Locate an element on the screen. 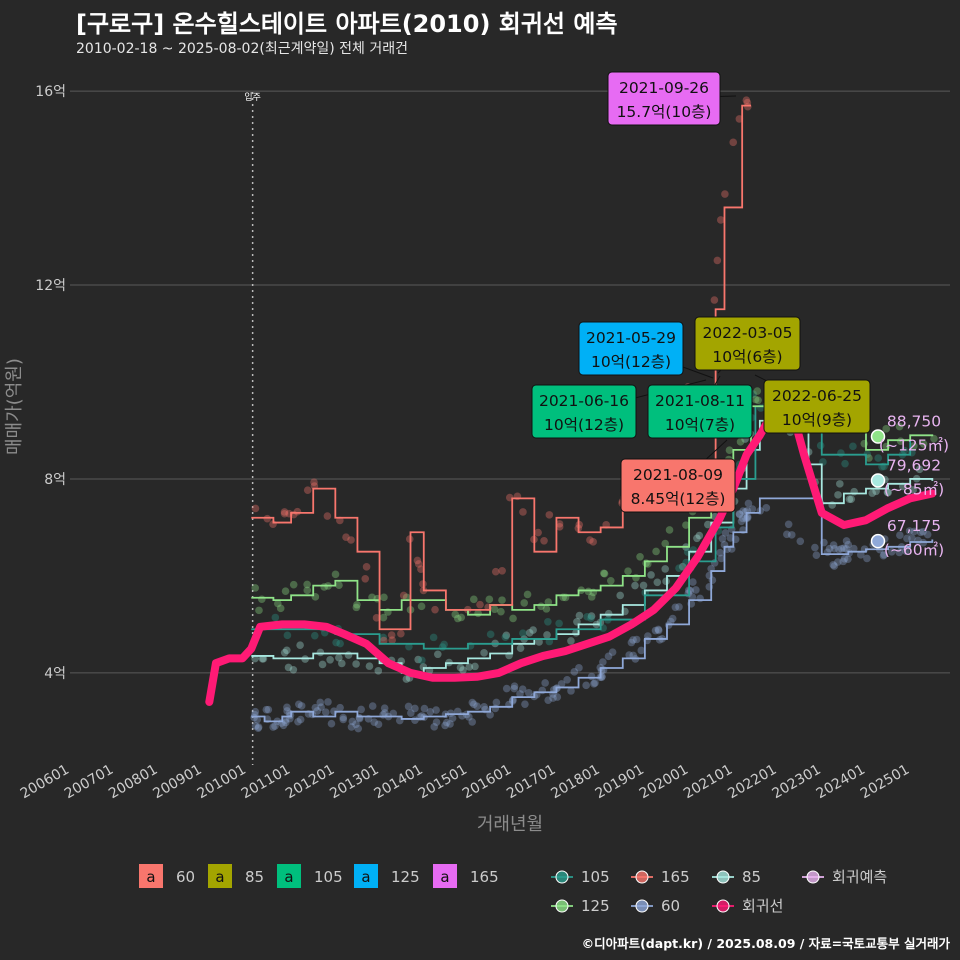 This screenshot has height=960, width=960. legend-line-label: 165 is located at coordinates (675, 877).